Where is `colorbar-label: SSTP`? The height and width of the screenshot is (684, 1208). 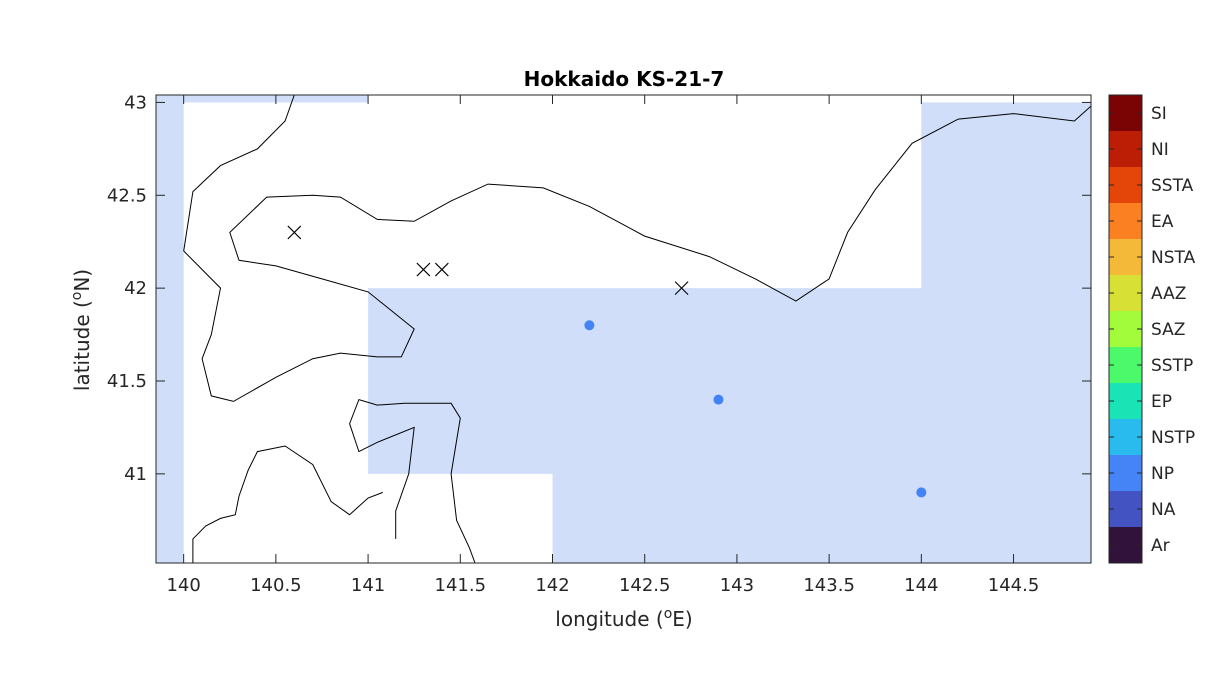 colorbar-label: SSTP is located at coordinates (1172, 366).